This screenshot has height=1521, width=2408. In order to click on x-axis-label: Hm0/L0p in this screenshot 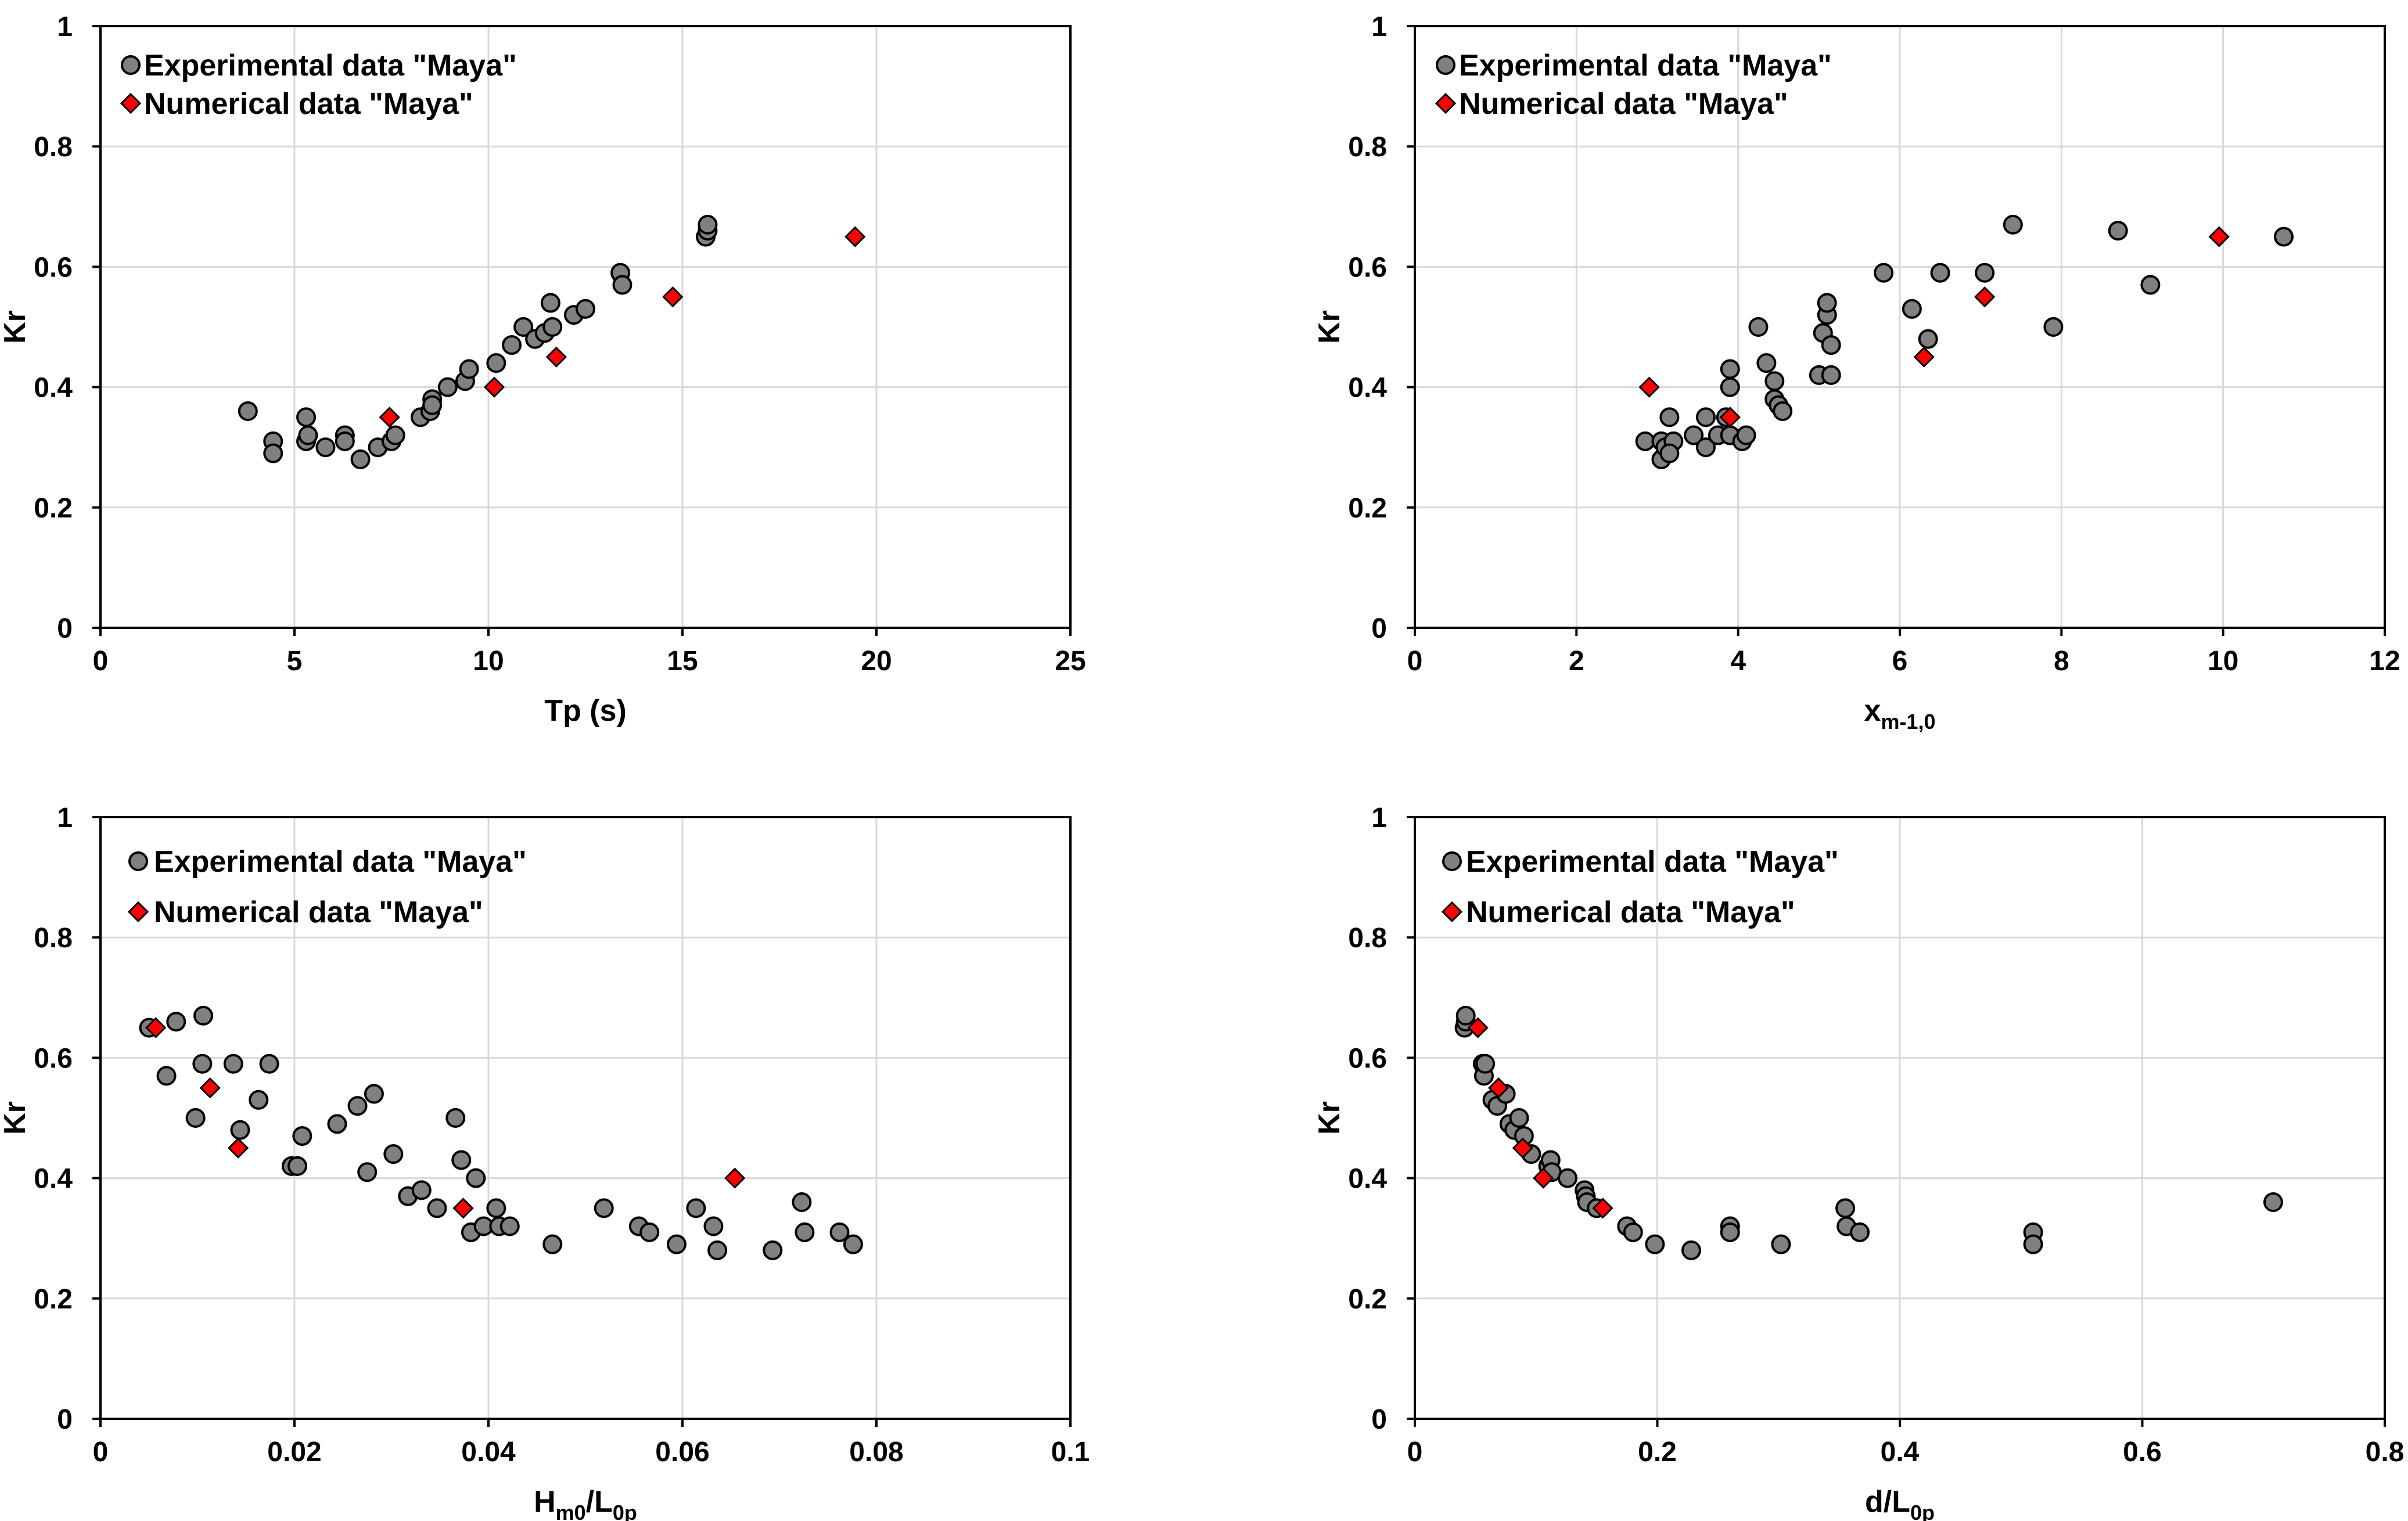, I will do `click(585, 1503)`.